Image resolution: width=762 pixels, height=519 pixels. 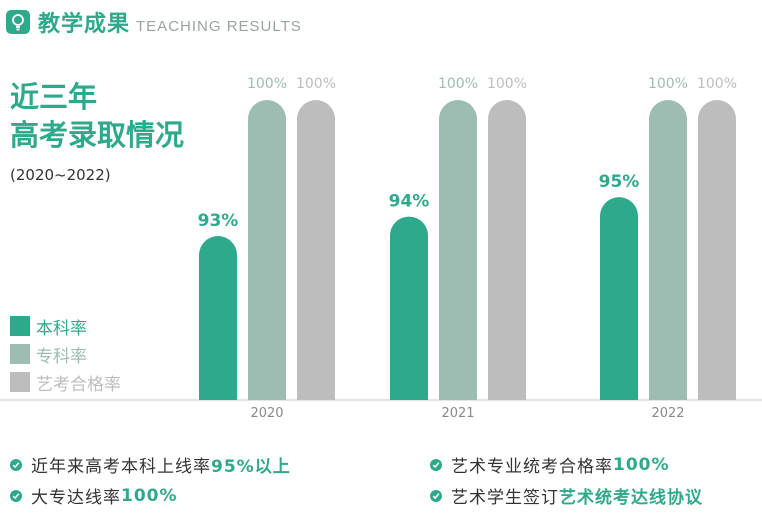 What do you see at coordinates (667, 413) in the screenshot?
I see `x-tick-label-2022: 2022` at bounding box center [667, 413].